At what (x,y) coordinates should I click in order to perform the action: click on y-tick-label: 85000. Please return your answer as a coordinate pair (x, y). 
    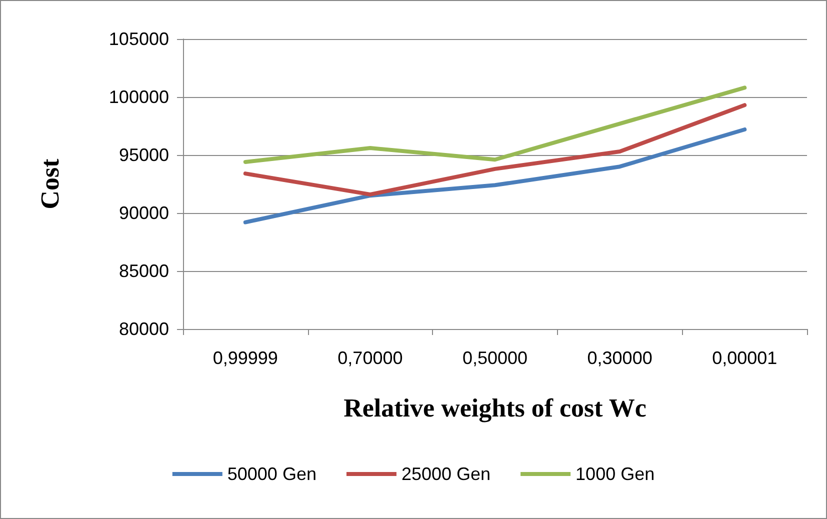
    Looking at the image, I should click on (143, 271).